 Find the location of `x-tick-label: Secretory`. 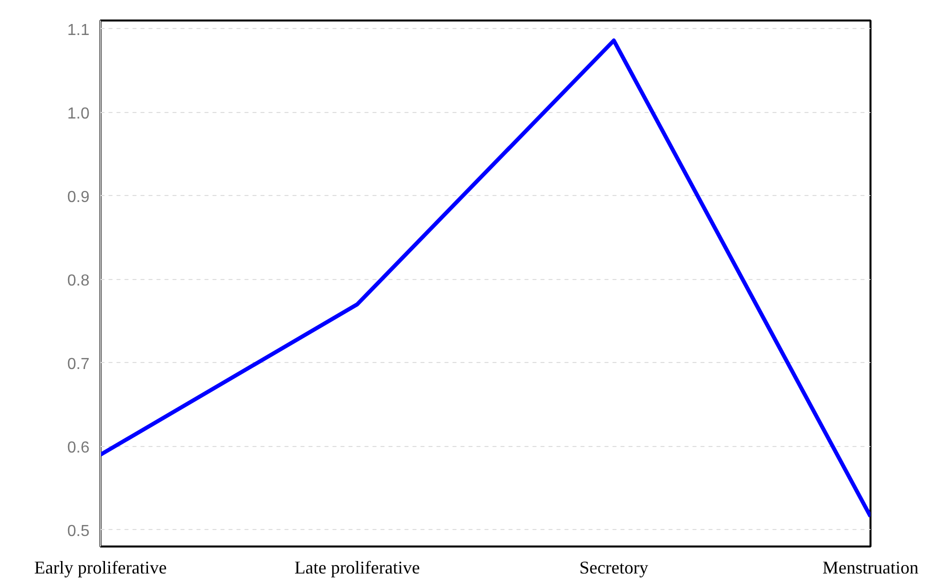

x-tick-label: Secretory is located at coordinates (613, 568).